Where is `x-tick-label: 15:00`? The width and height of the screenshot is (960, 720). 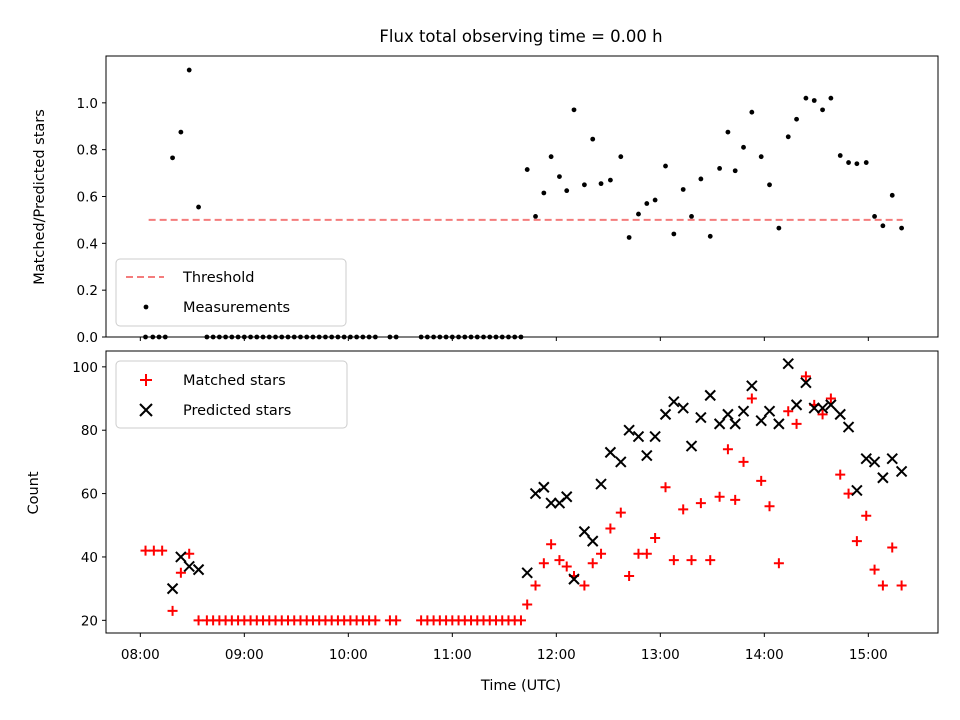 x-tick-label: 15:00 is located at coordinates (868, 655).